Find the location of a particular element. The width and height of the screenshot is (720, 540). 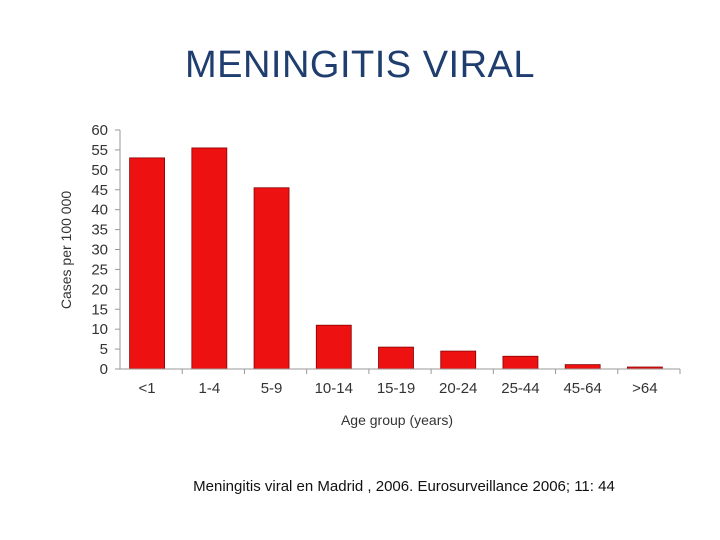

y-tick-label: 50 is located at coordinates (99, 170).